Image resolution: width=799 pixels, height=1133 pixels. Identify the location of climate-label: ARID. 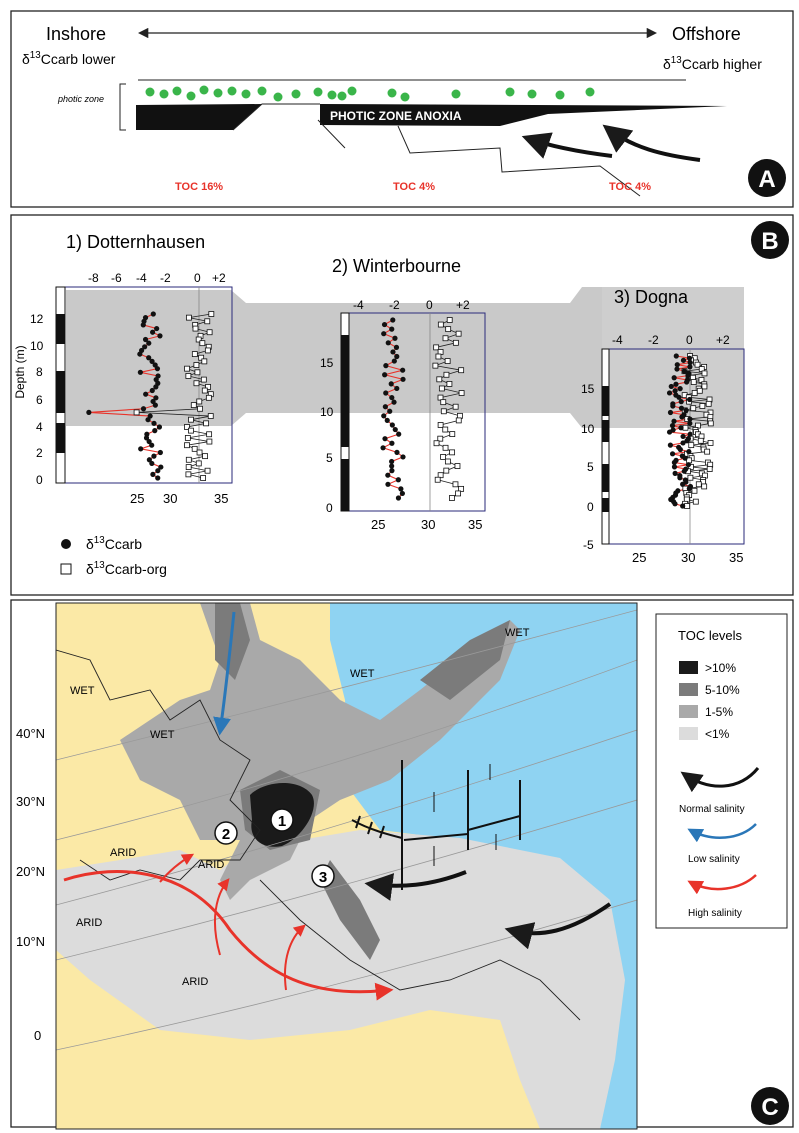
(123, 853).